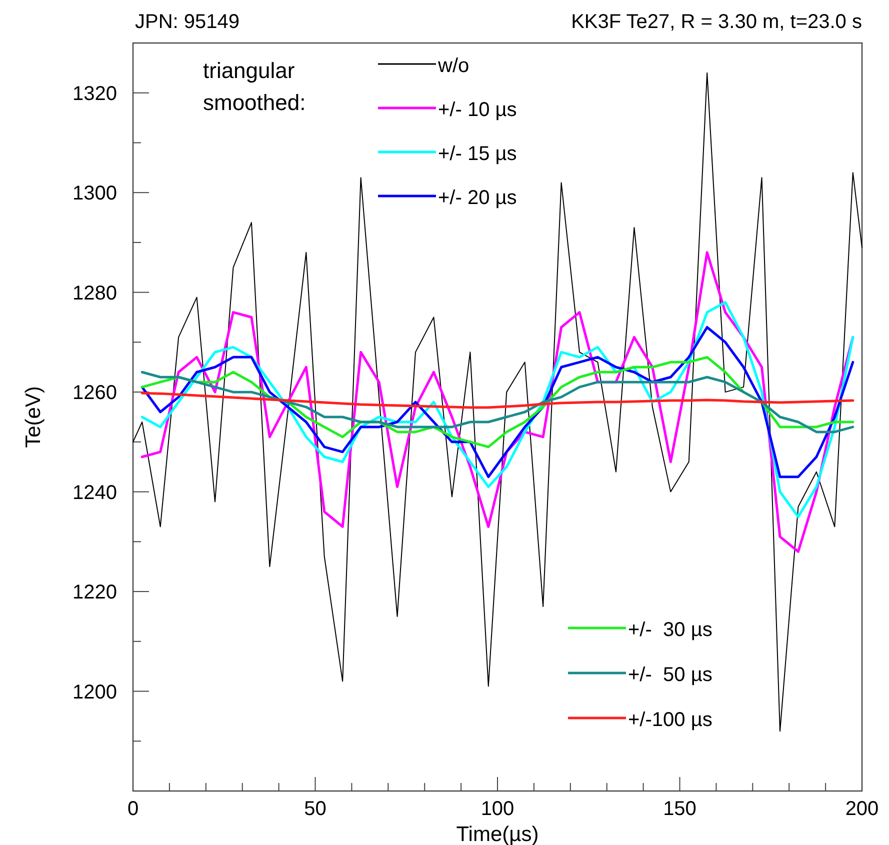 The width and height of the screenshot is (889, 845). Describe the element at coordinates (477, 110) in the screenshot. I see `legend-label: +/- 10 µs` at that location.